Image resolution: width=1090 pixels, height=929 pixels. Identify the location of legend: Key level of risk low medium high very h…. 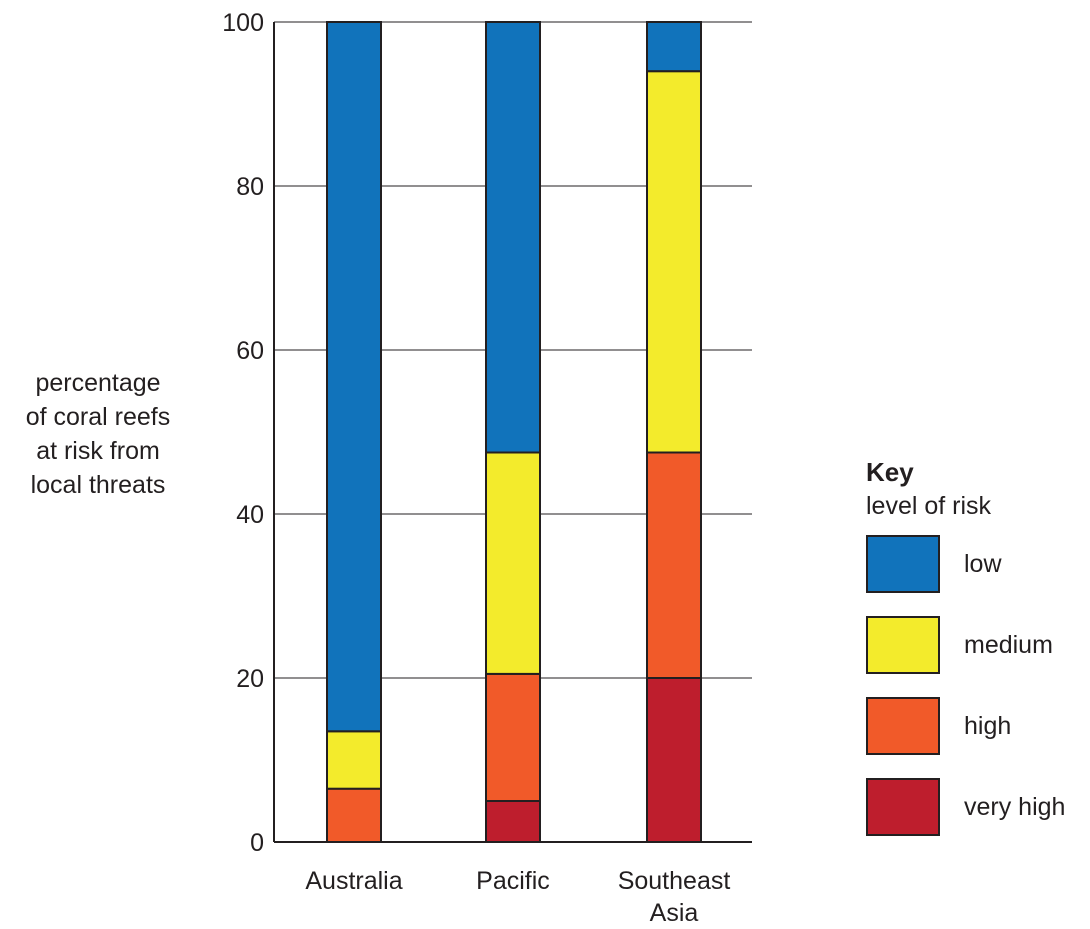
(965, 657).